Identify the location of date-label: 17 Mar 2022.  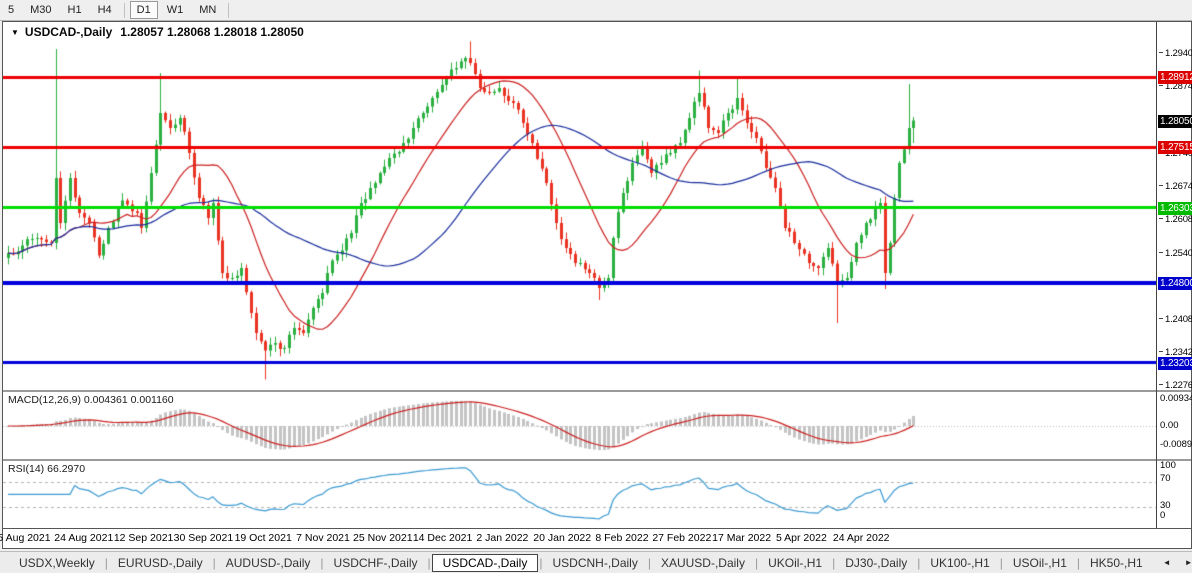
(742, 538).